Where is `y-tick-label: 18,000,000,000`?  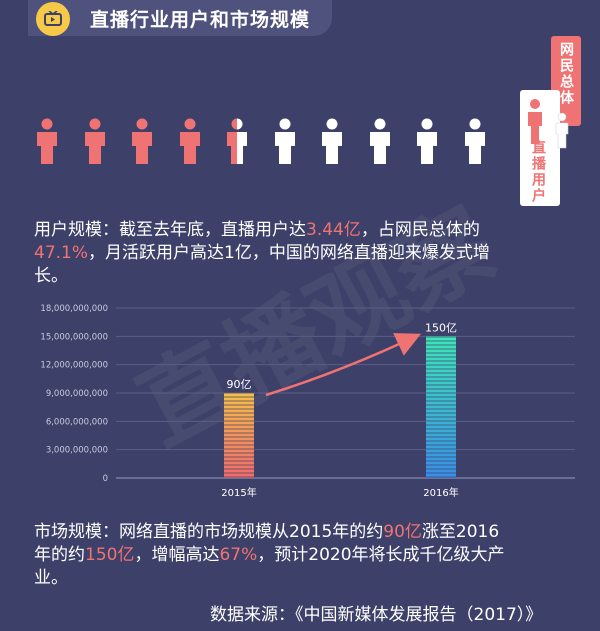
y-tick-label: 18,000,000,000 is located at coordinates (74, 309).